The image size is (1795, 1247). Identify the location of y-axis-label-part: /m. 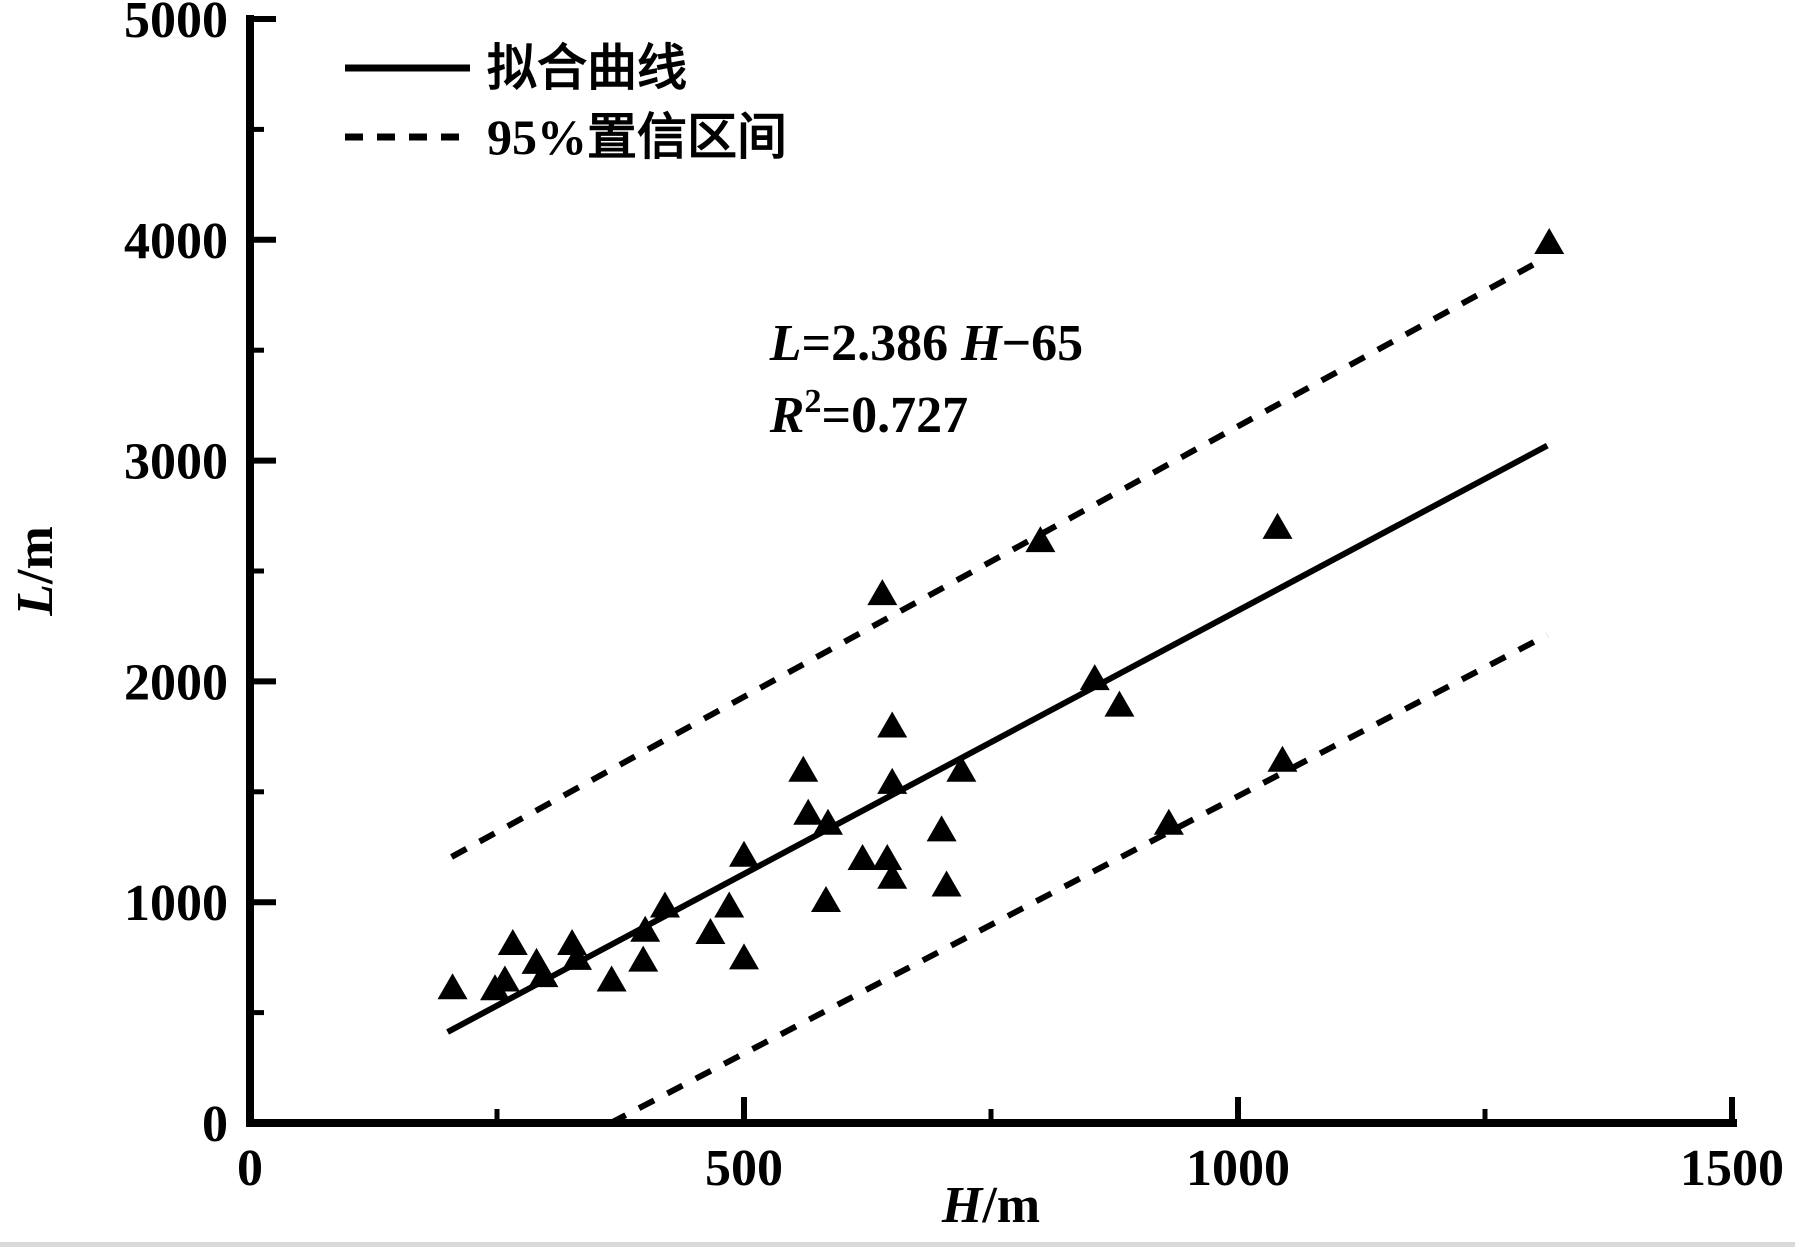
(35, 555).